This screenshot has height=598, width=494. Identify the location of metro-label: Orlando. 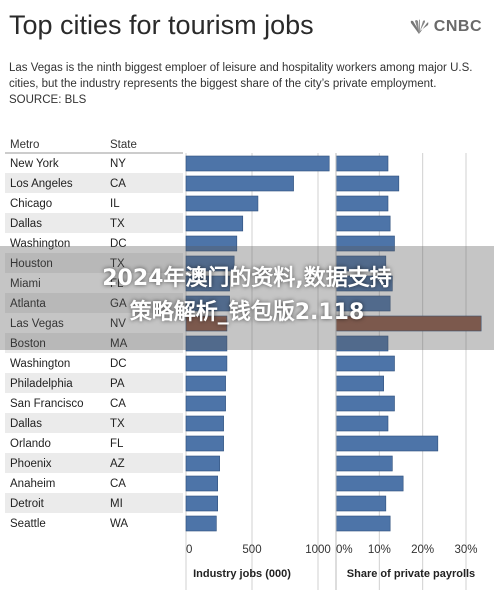
(30, 444).